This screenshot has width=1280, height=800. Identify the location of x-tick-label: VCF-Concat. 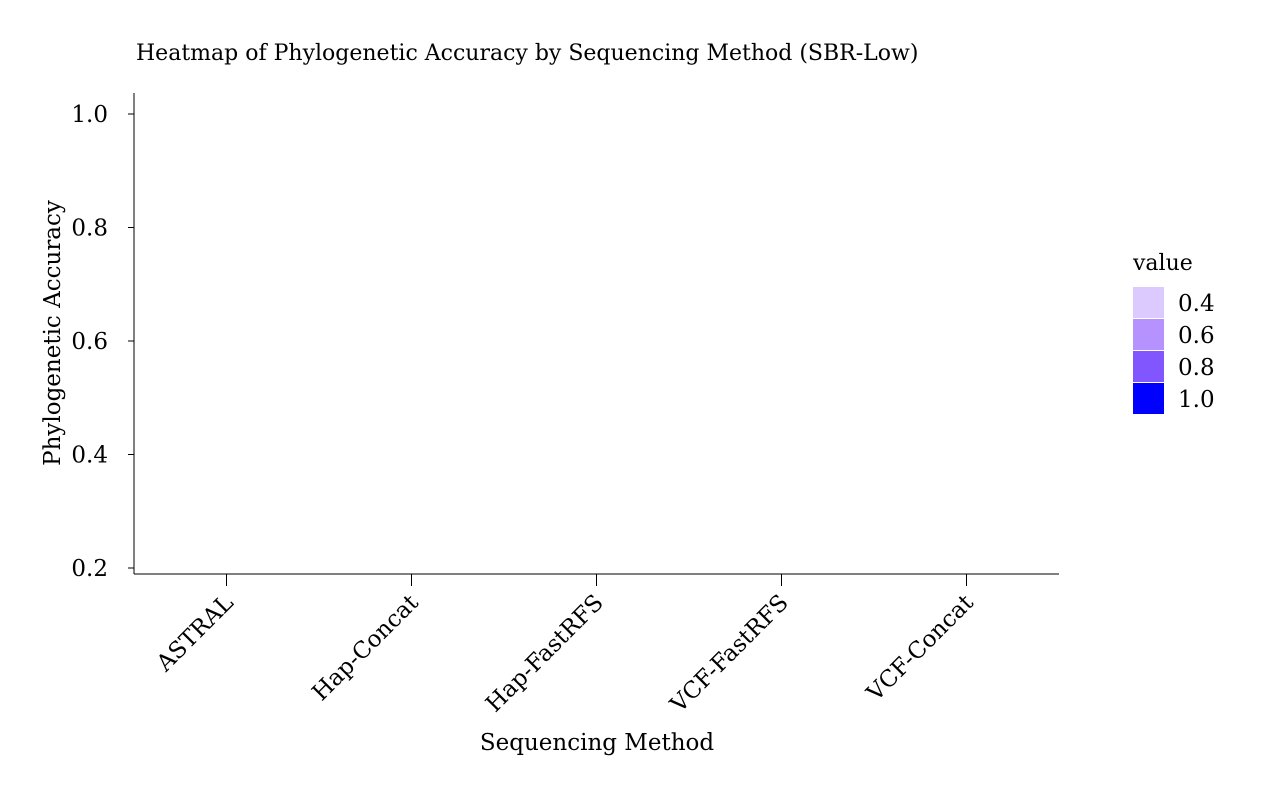
(920, 648).